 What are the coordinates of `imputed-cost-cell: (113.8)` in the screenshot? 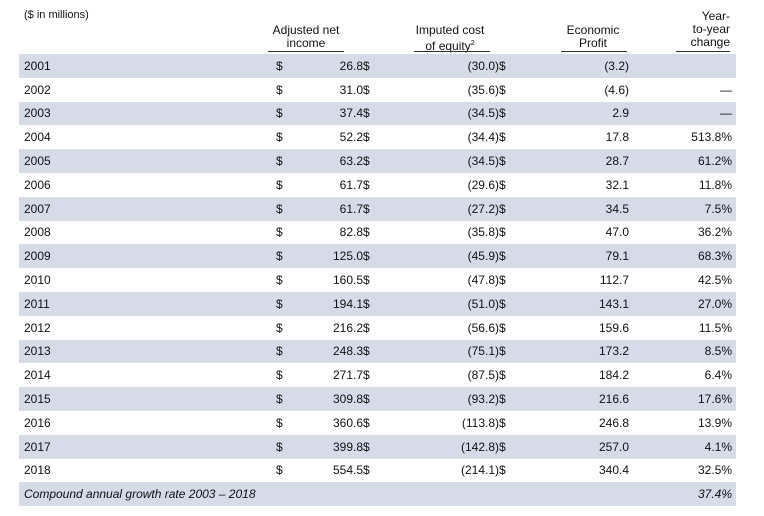 It's located at (480, 422).